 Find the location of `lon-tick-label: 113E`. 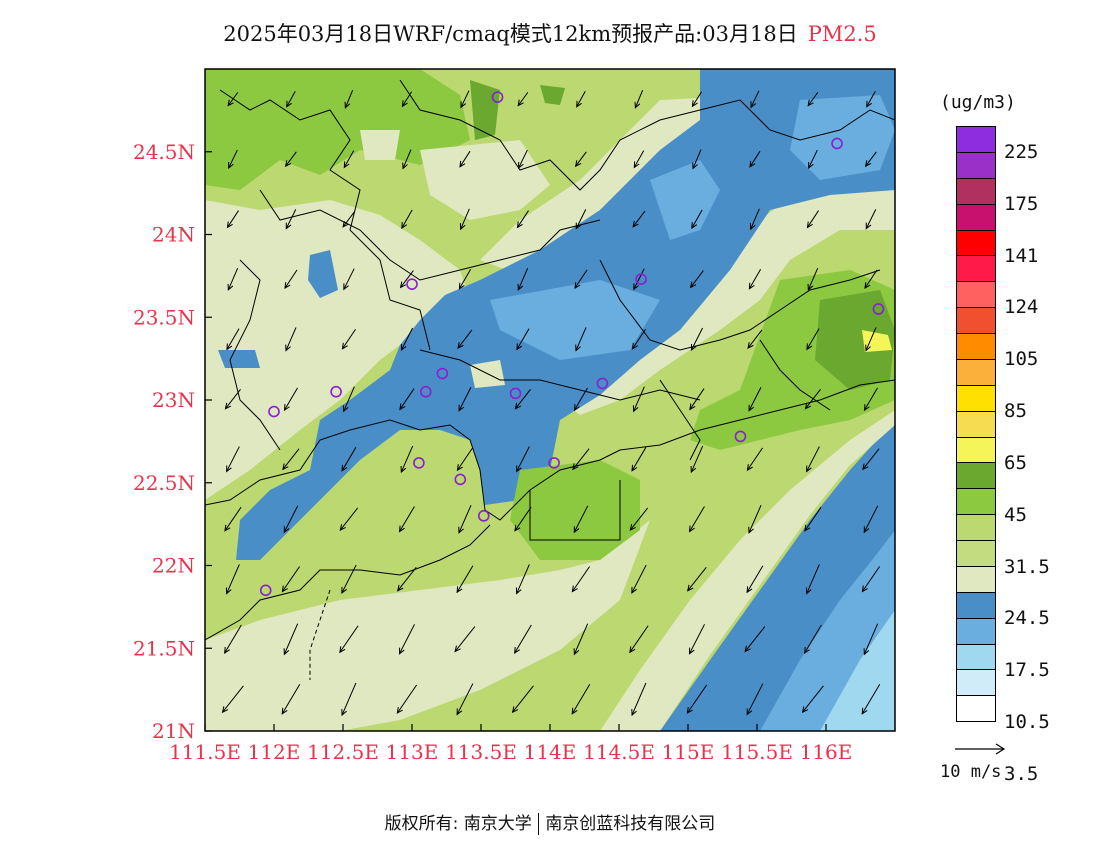

lon-tick-label: 113E is located at coordinates (412, 752).